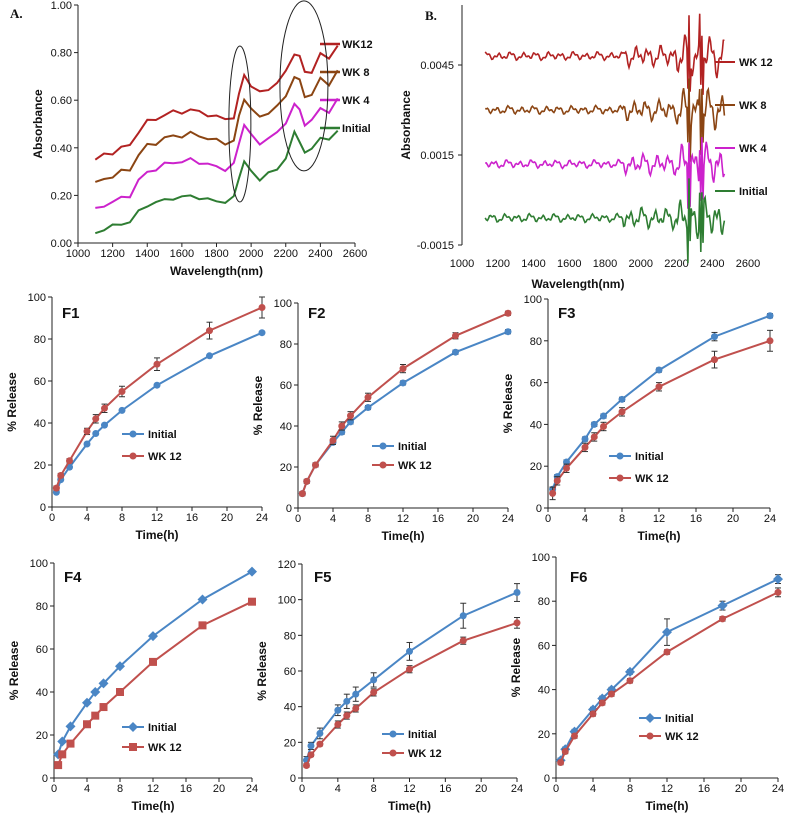 The image size is (800, 832). I want to click on series-line-initial, so click(411, 676).